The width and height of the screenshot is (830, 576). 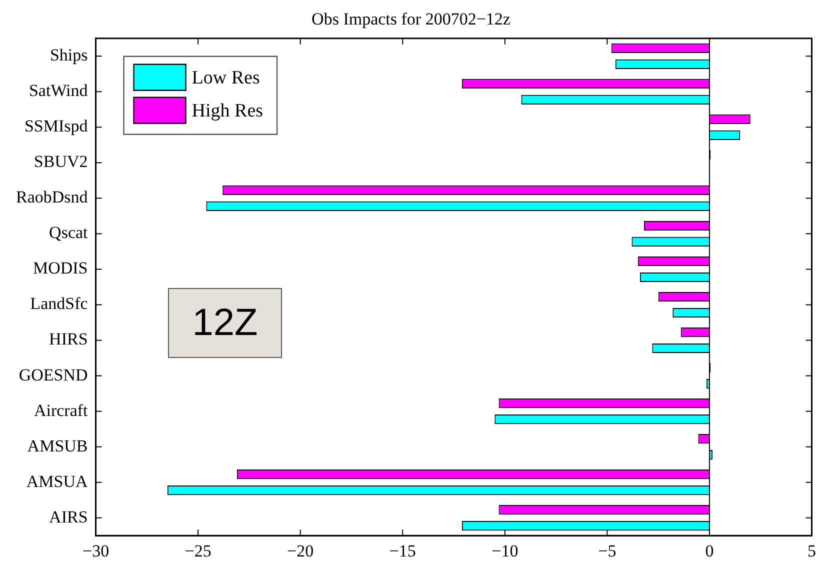 What do you see at coordinates (58, 90) in the screenshot?
I see `y-tick-label: SatWind` at bounding box center [58, 90].